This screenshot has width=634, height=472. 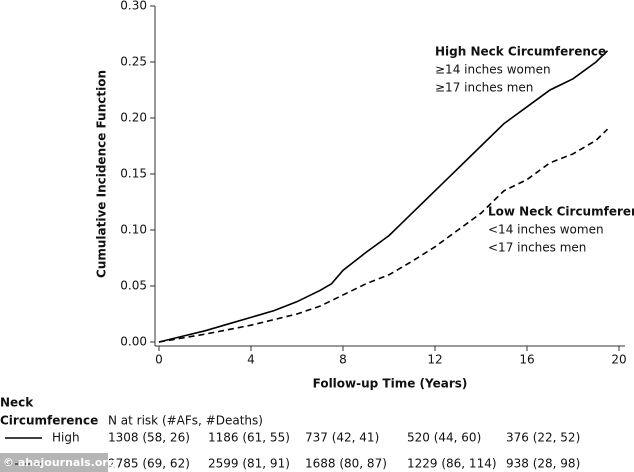 What do you see at coordinates (543, 464) in the screenshot?
I see `risk-cell: 938 (28, 98)` at bounding box center [543, 464].